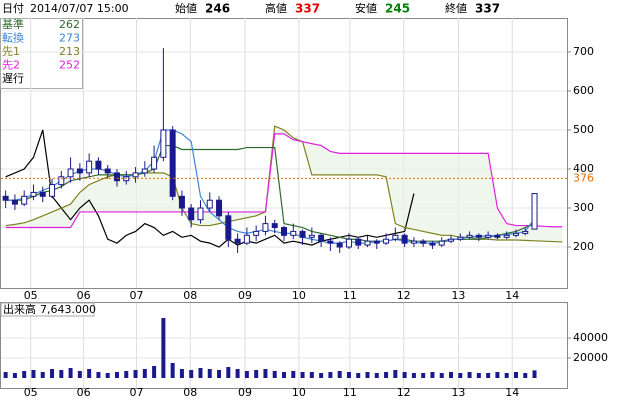 The width and height of the screenshot is (634, 402). Describe the element at coordinates (69, 51) in the screenshot. I see `legend-value: 213` at that location.